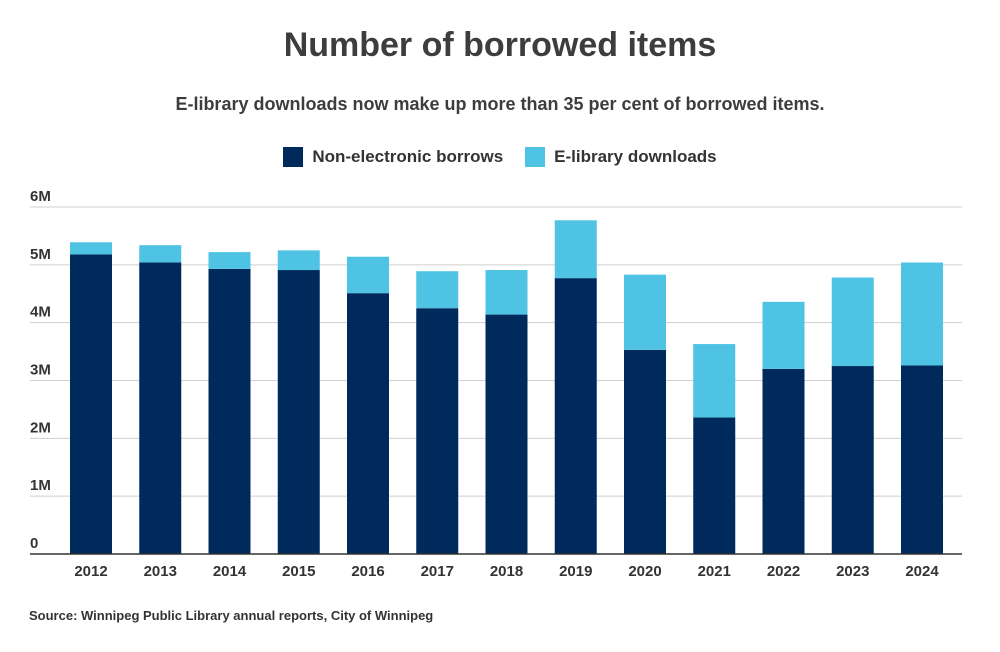  I want to click on legend-swatch-e-library, so click(535, 157).